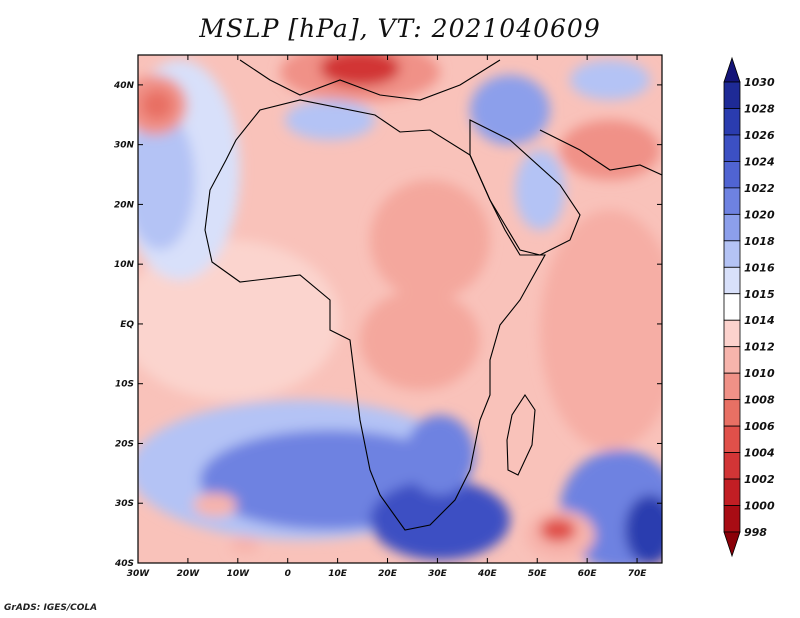 This screenshot has height=618, width=800. I want to click on lat-label: 30N, so click(124, 146).